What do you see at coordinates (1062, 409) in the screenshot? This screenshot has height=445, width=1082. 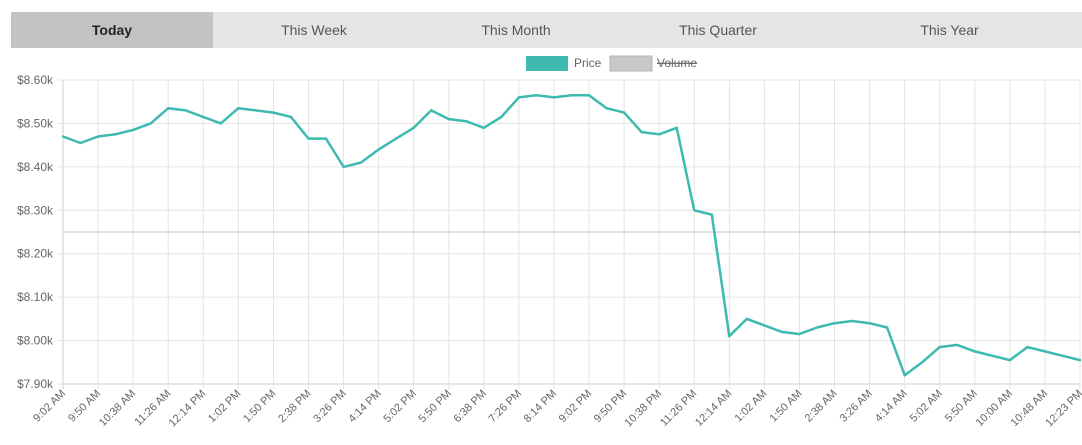 I see `x-tick-label: 12:23 PM` at bounding box center [1062, 409].